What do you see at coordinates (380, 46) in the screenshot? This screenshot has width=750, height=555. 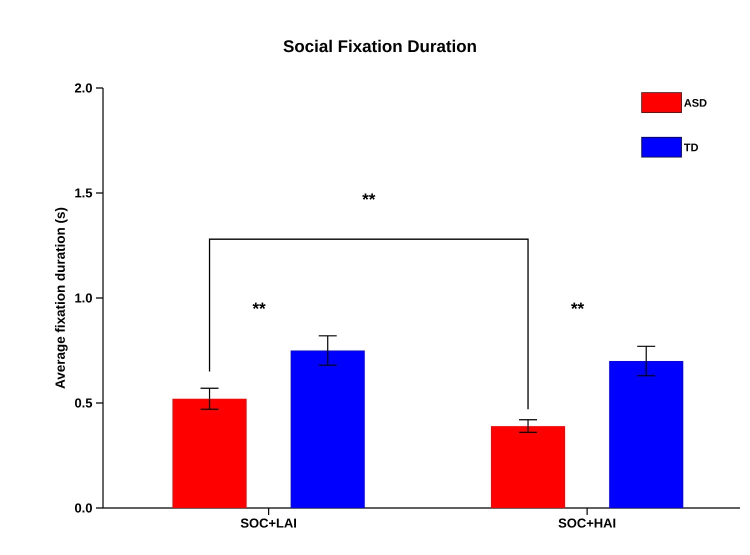 I see `chart-title: Social Fixation Duration` at bounding box center [380, 46].